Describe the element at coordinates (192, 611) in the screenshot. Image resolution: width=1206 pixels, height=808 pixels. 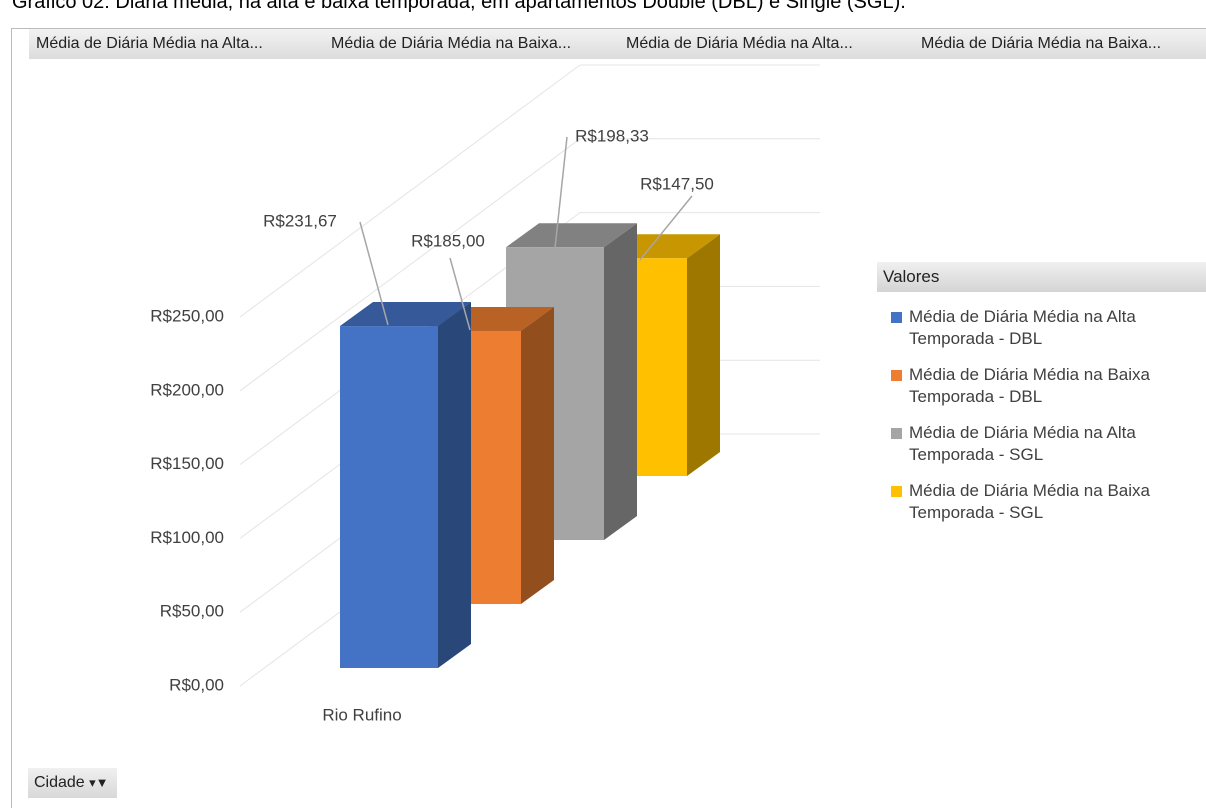
I see `y-tick-label: R$50,00` at that location.